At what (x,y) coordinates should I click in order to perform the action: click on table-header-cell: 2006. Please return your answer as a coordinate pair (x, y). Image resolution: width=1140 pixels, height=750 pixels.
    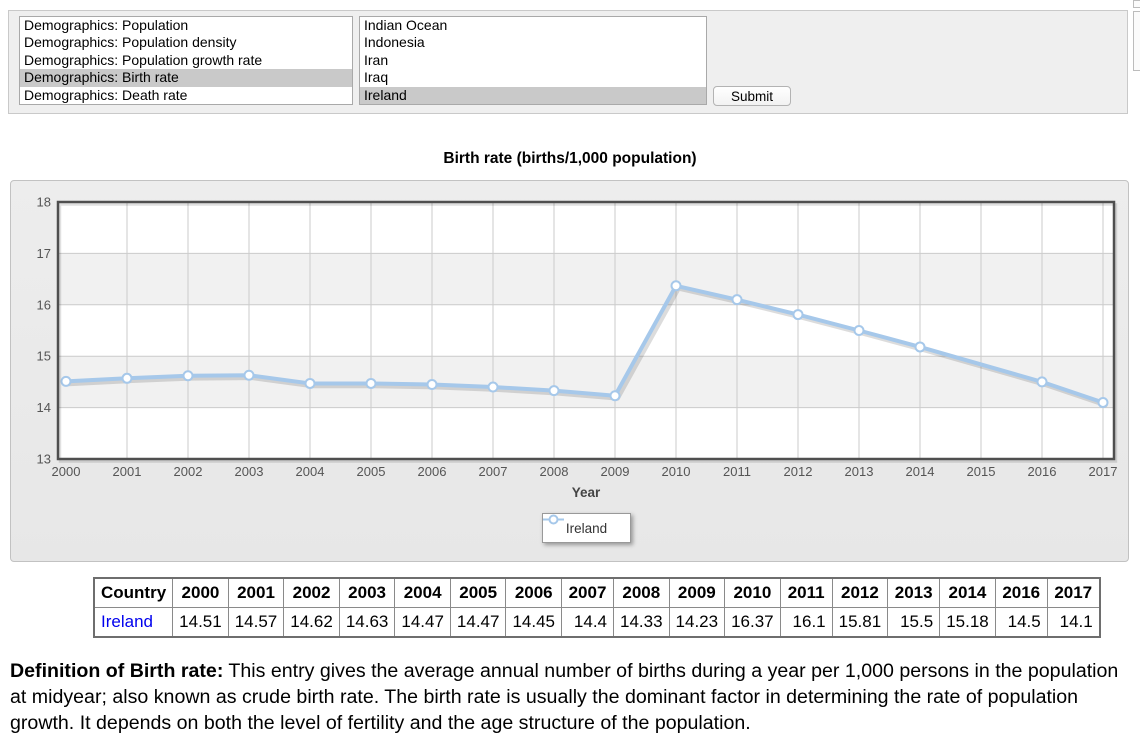
    Looking at the image, I should click on (533, 592).